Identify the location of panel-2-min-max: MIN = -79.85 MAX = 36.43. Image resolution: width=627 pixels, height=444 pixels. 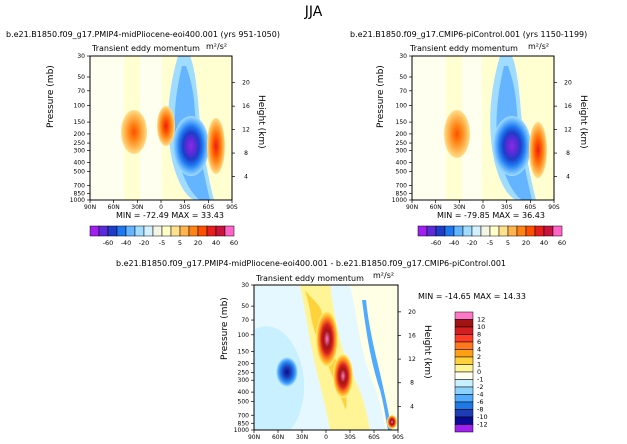
(491, 215).